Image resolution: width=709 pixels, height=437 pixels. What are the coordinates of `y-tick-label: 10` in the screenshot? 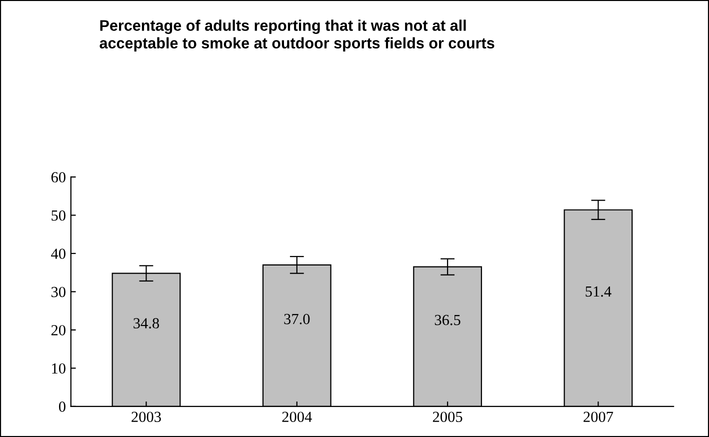 It's located at (59, 368).